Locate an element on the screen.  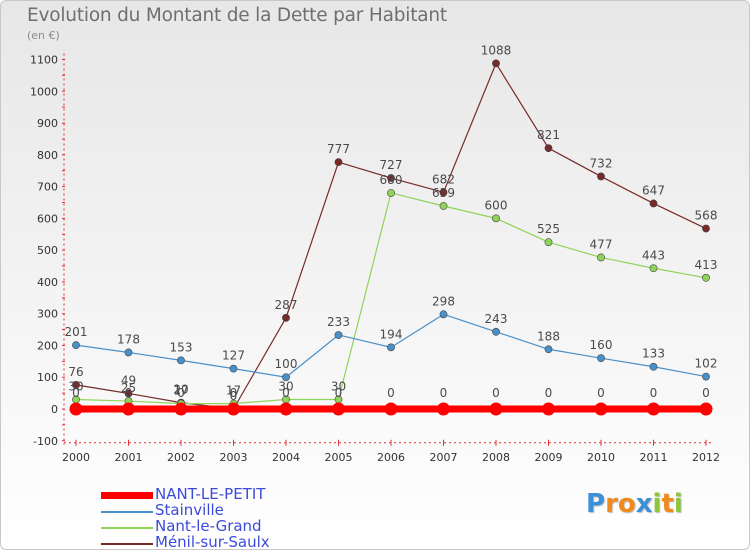
data-label: 680 is located at coordinates (391, 180).